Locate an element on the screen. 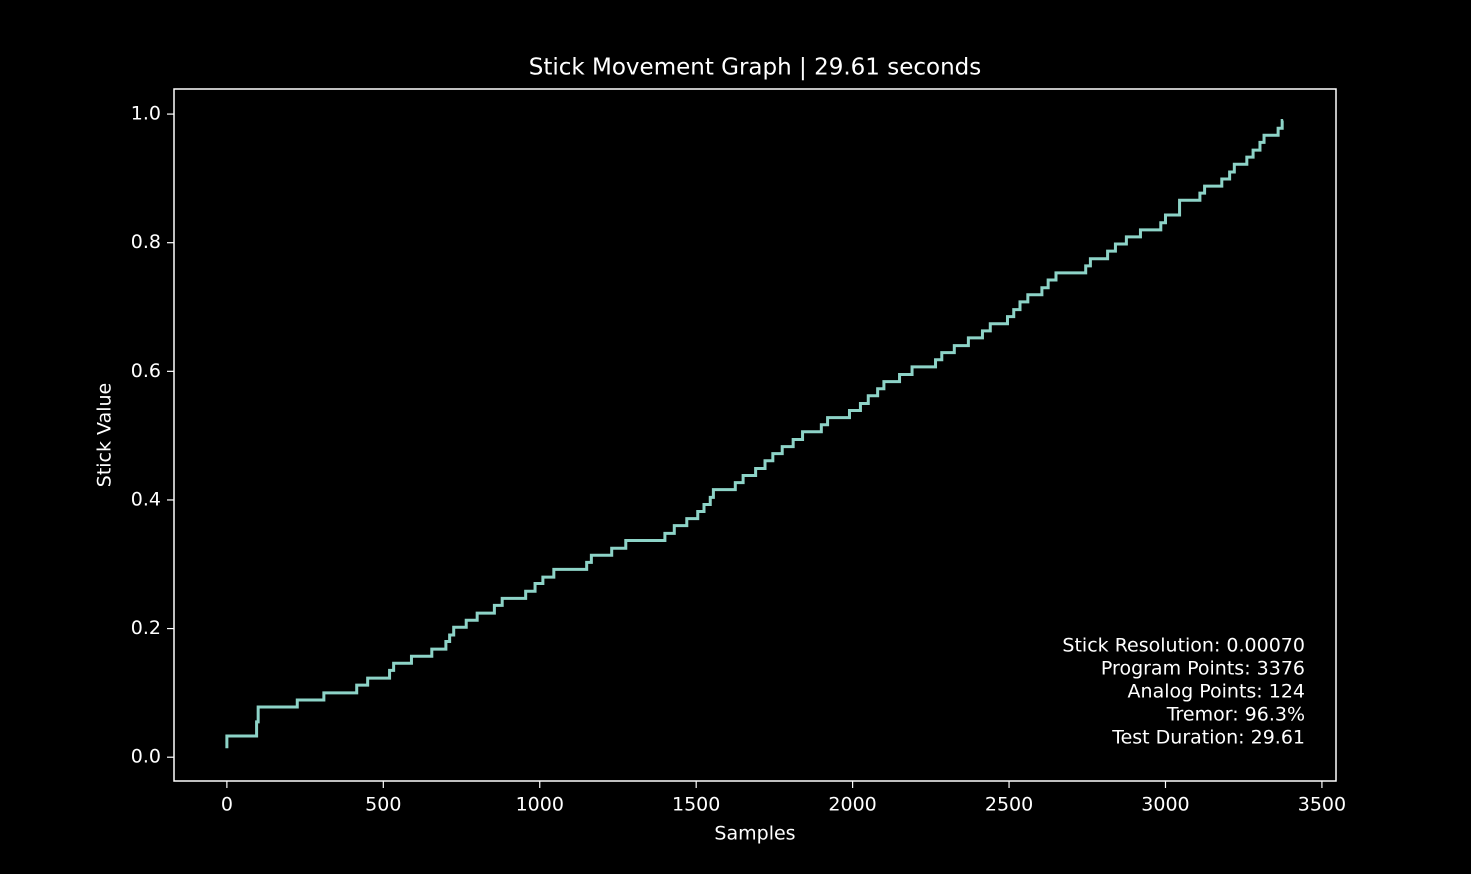 Image resolution: width=1471 pixels, height=874 pixels. x-tick-label: 1000 is located at coordinates (540, 805).